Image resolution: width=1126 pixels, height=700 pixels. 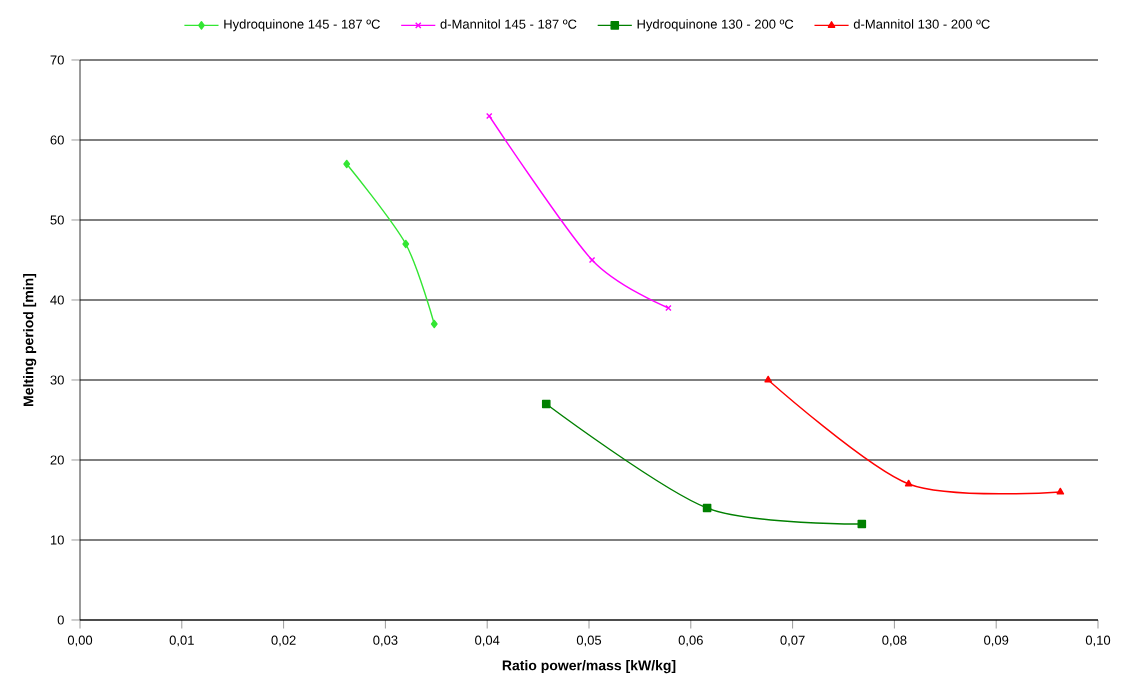 I want to click on x-tick-label: 0,08, so click(x=894, y=641).